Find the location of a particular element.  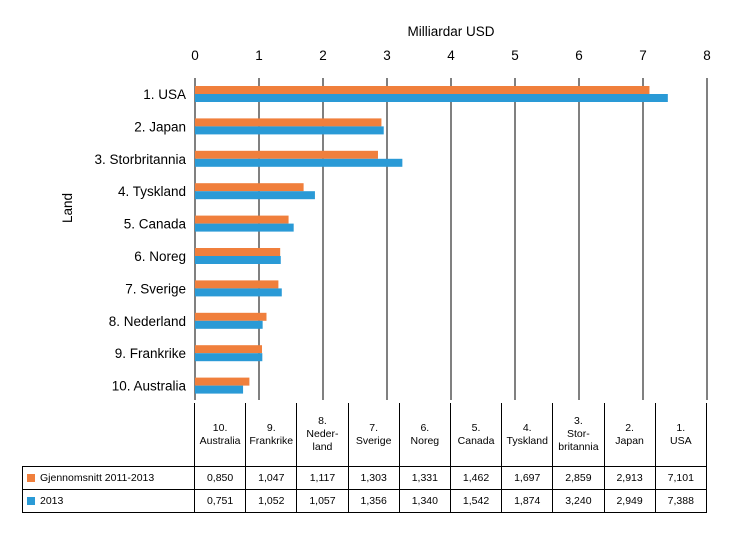

table-corner is located at coordinates (109, 435).